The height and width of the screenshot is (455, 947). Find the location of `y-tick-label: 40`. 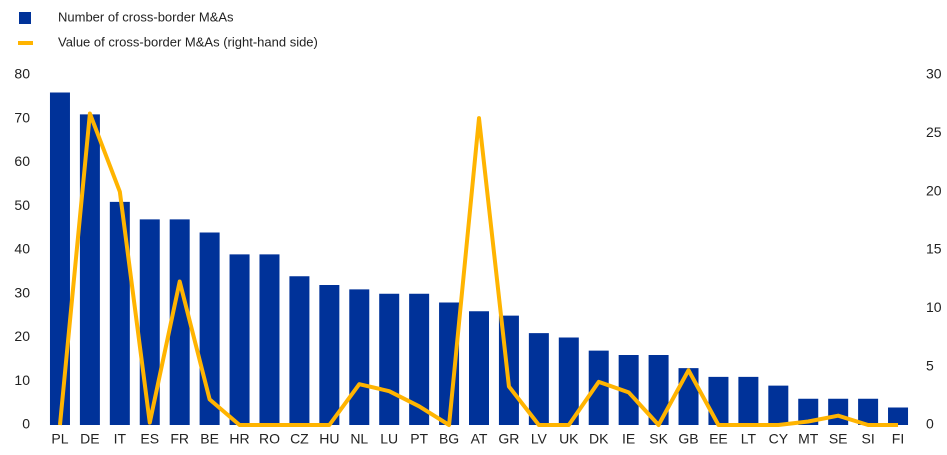

y-tick-label: 40 is located at coordinates (22, 249).